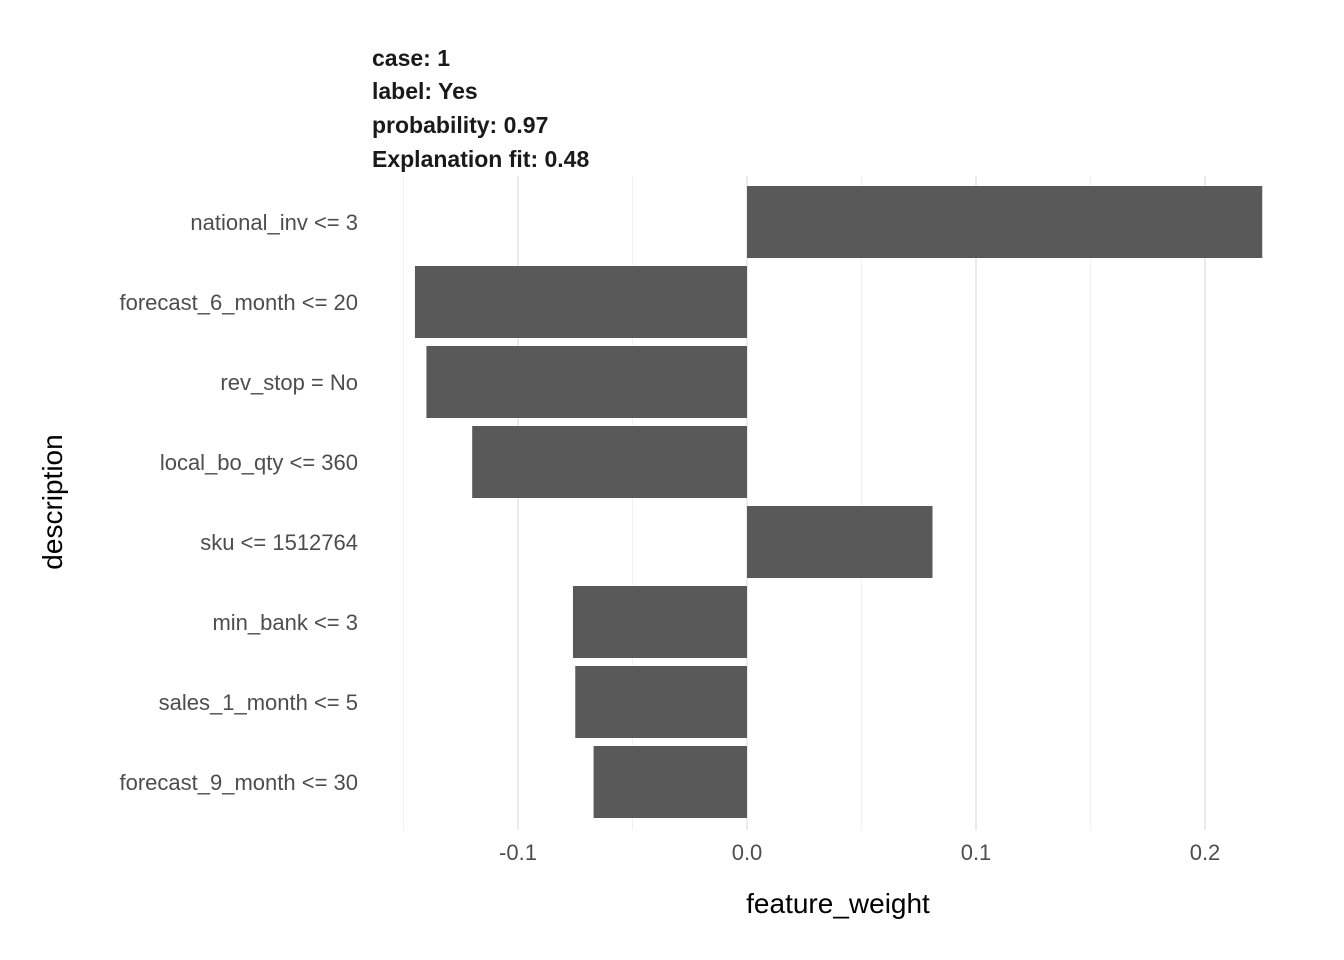 This screenshot has width=1344, height=960. What do you see at coordinates (460, 125) in the screenshot?
I see `header-probability: probability: 0.97` at bounding box center [460, 125].